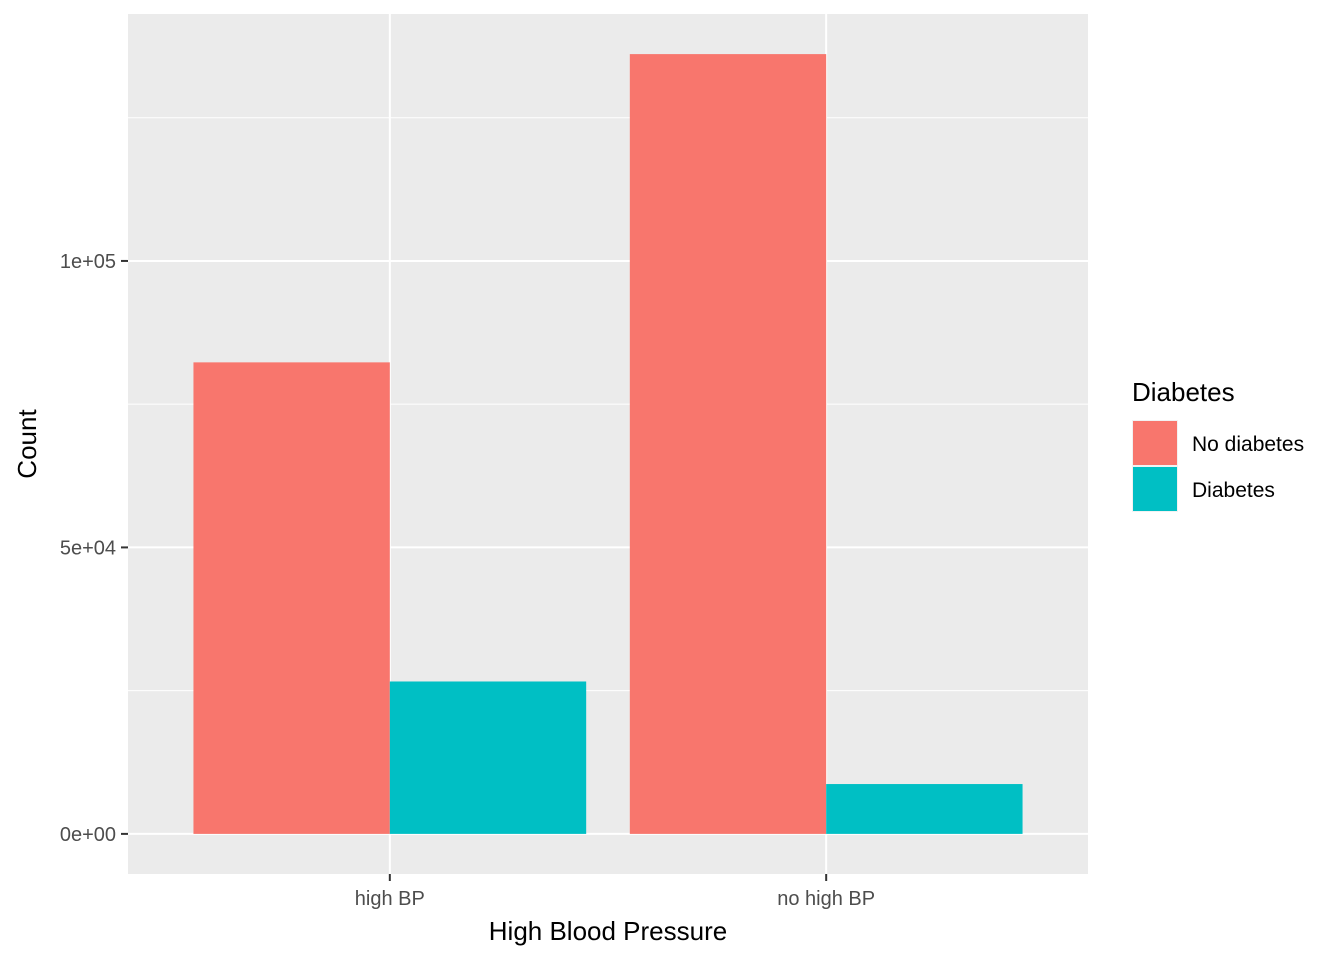 The width and height of the screenshot is (1344, 965). What do you see at coordinates (88, 262) in the screenshot?
I see `y-tick-label: 1e+05` at bounding box center [88, 262].